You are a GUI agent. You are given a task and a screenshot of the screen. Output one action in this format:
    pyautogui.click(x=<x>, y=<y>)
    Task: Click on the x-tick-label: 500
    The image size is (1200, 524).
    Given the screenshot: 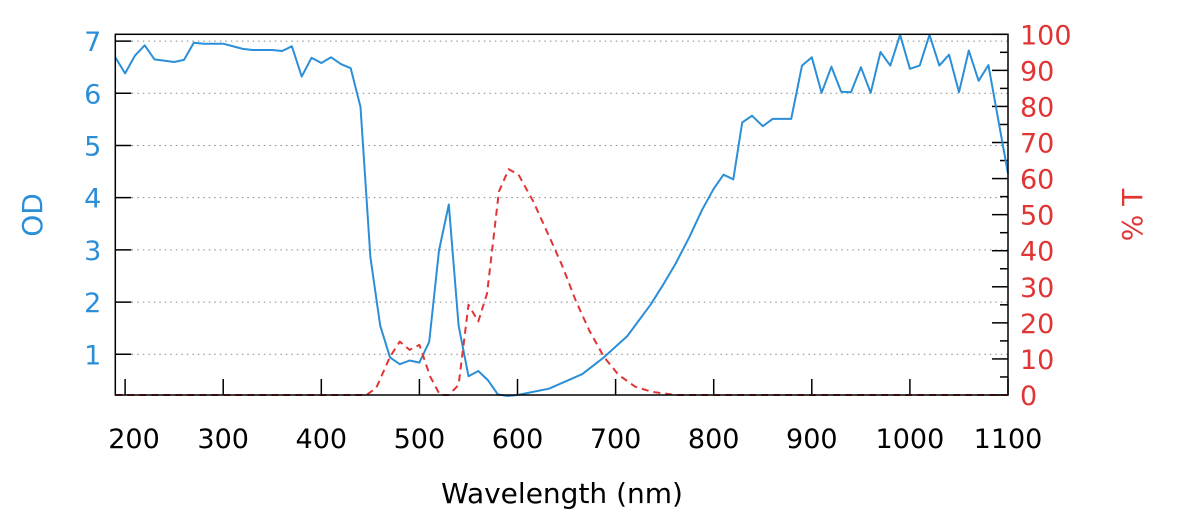 What is the action you would take?
    pyautogui.click(x=420, y=439)
    